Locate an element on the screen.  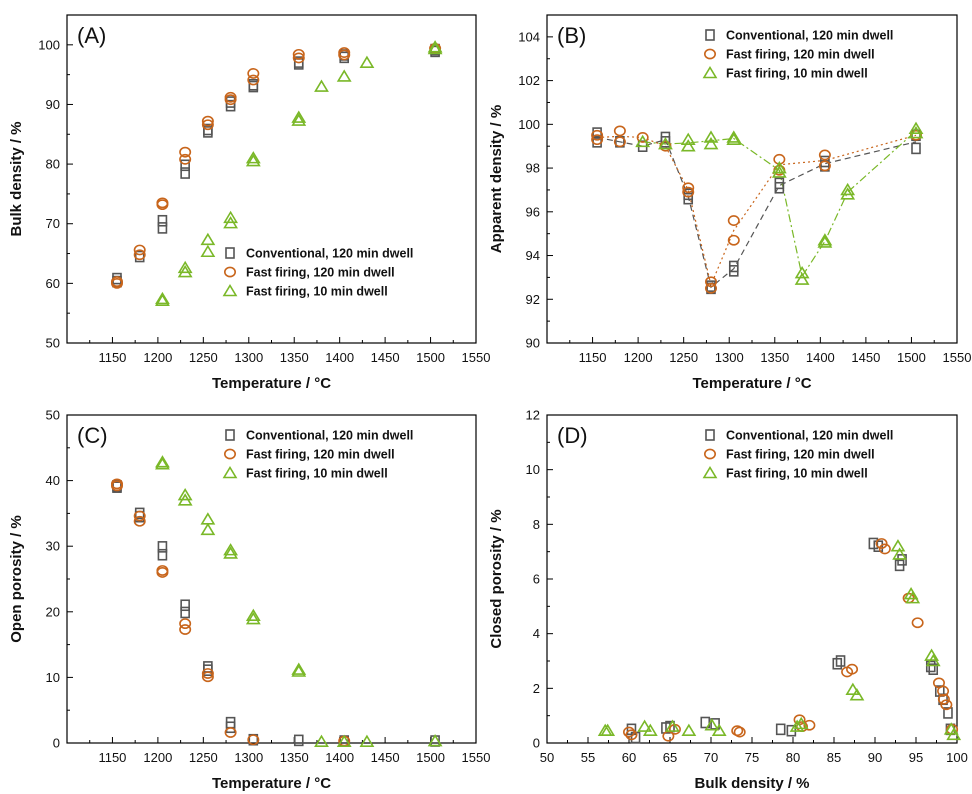
x-tick-label: 100 is located at coordinates (957, 757).